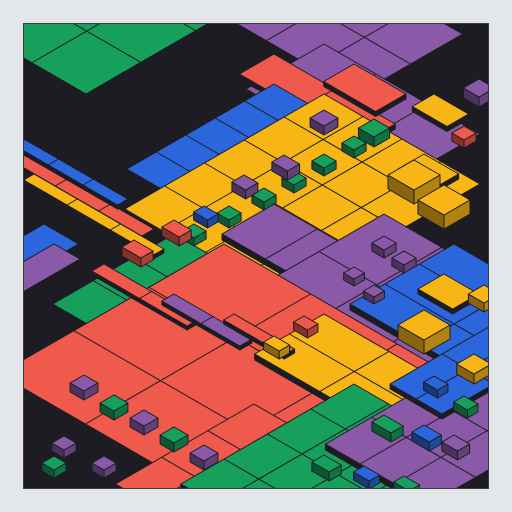 This screenshot has width=512, height=512. I want to click on block-27-face-top, so click(144, 418).